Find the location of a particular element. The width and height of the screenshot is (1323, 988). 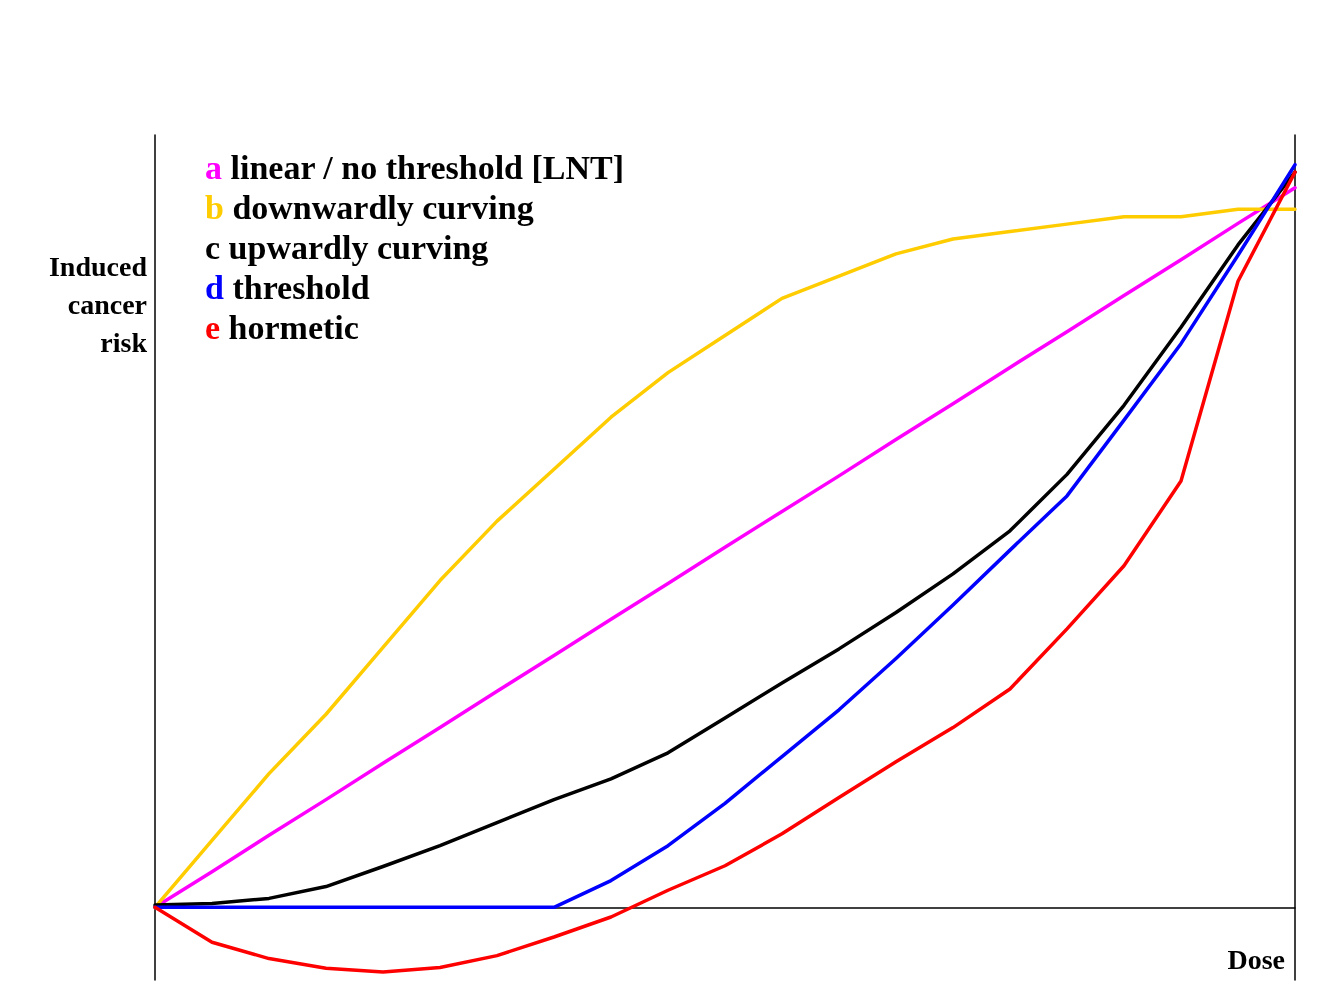

text: b downwardly curving is located at coordinates (369, 207).